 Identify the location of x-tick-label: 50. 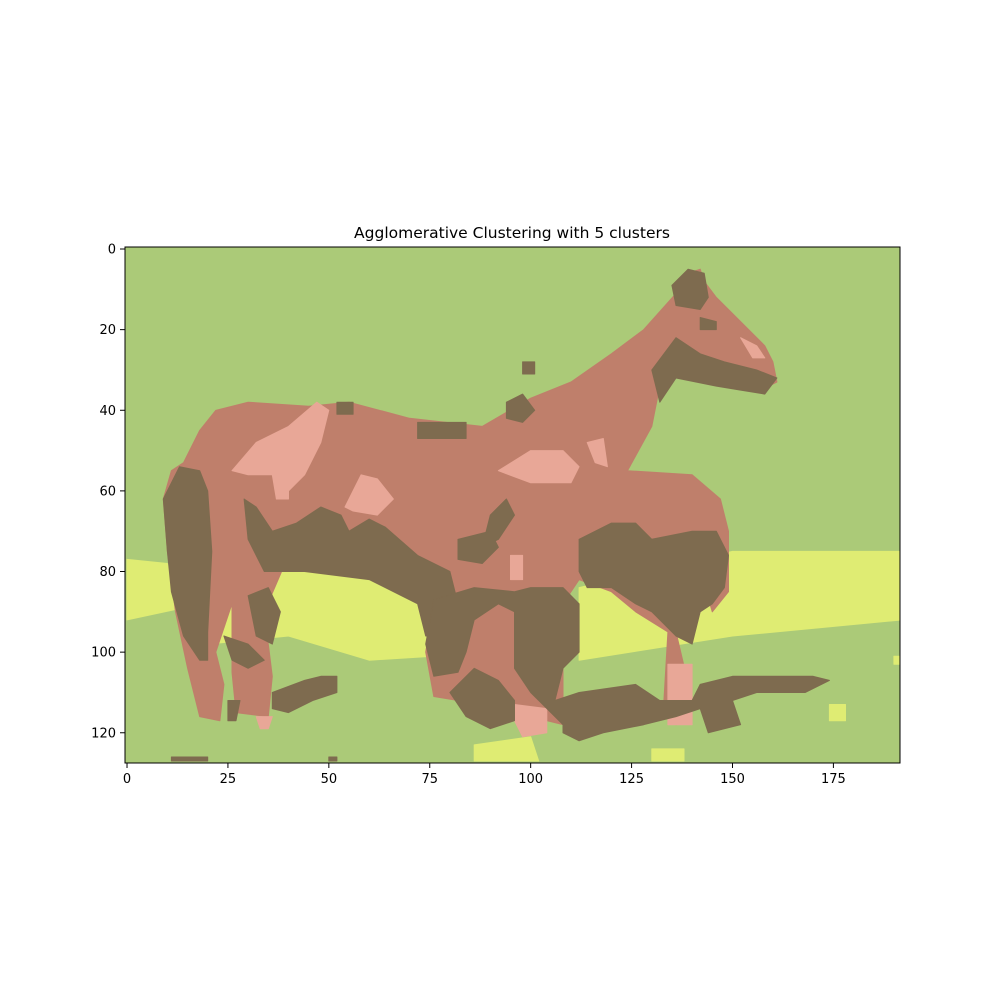
(329, 779).